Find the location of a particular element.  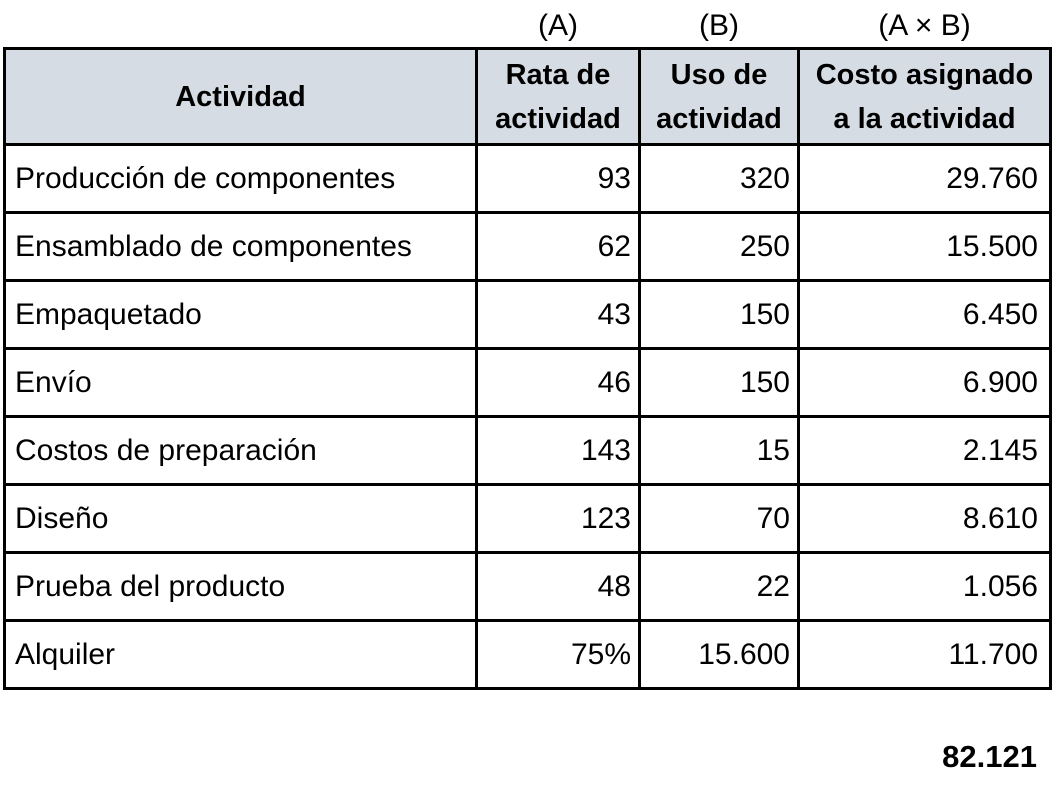

cost-cell: 29.760 is located at coordinates (924, 178).